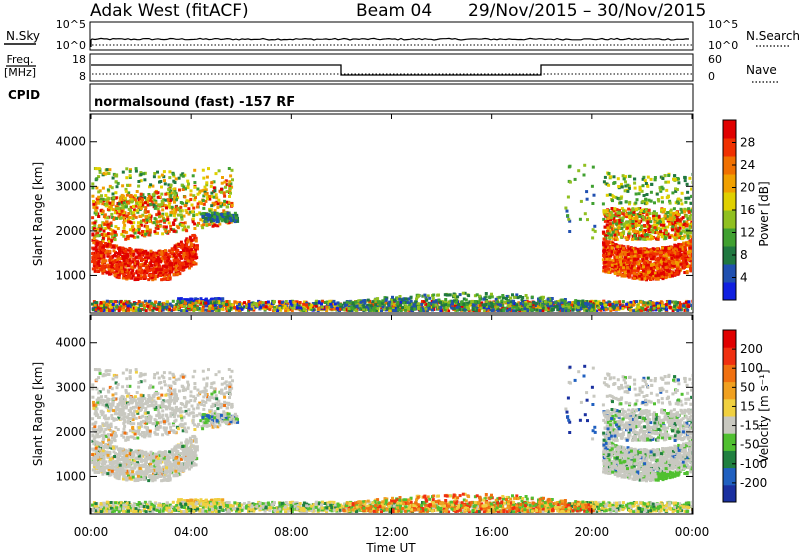  I want to click on freq-unit-label: [MHz], so click(20, 72).